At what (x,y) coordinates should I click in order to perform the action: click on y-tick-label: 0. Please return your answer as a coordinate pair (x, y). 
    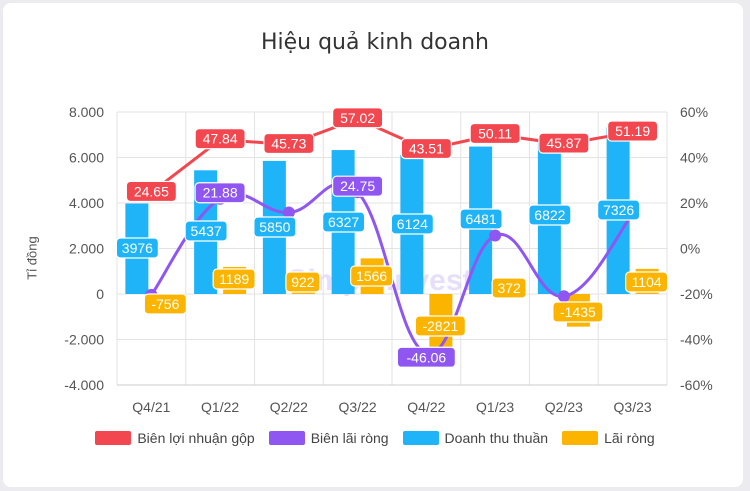
    Looking at the image, I should click on (100, 294).